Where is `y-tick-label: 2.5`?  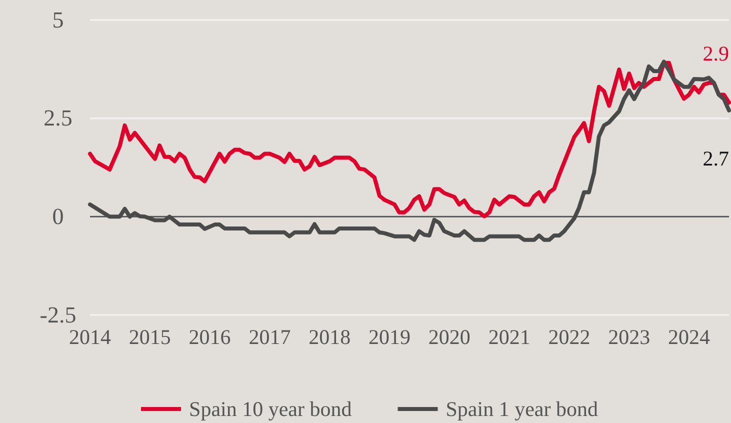 y-tick-label: 2.5 is located at coordinates (58, 118).